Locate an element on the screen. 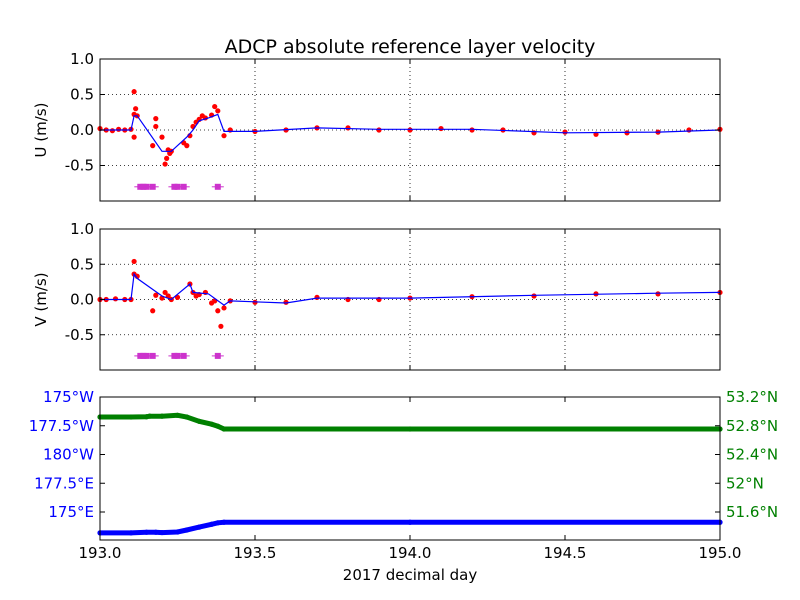 The image size is (800, 600). chart-title: ADCP absolute reference layer velocity is located at coordinates (410, 47).